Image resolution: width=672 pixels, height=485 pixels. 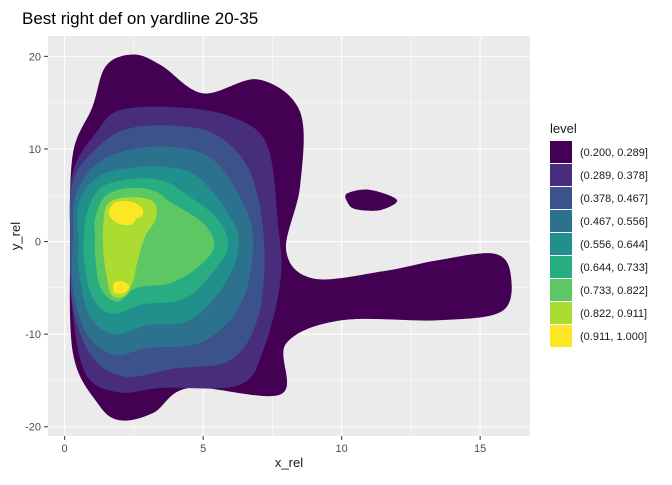 What do you see at coordinates (563, 128) in the screenshot?
I see `legend-title: level` at bounding box center [563, 128].